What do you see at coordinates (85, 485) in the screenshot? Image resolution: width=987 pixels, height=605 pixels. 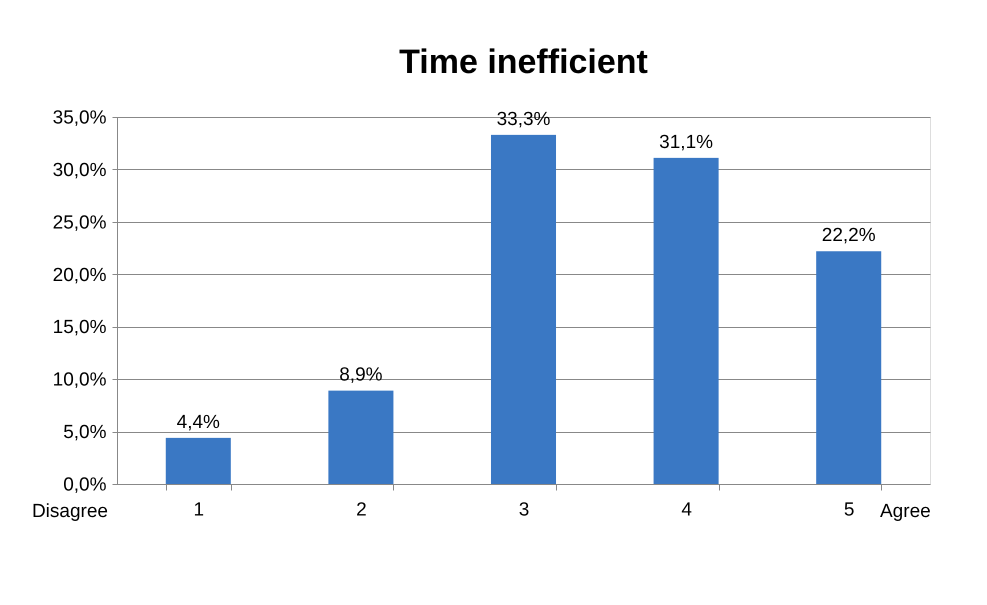 I see `y-tick-label: 0,0%` at bounding box center [85, 485].